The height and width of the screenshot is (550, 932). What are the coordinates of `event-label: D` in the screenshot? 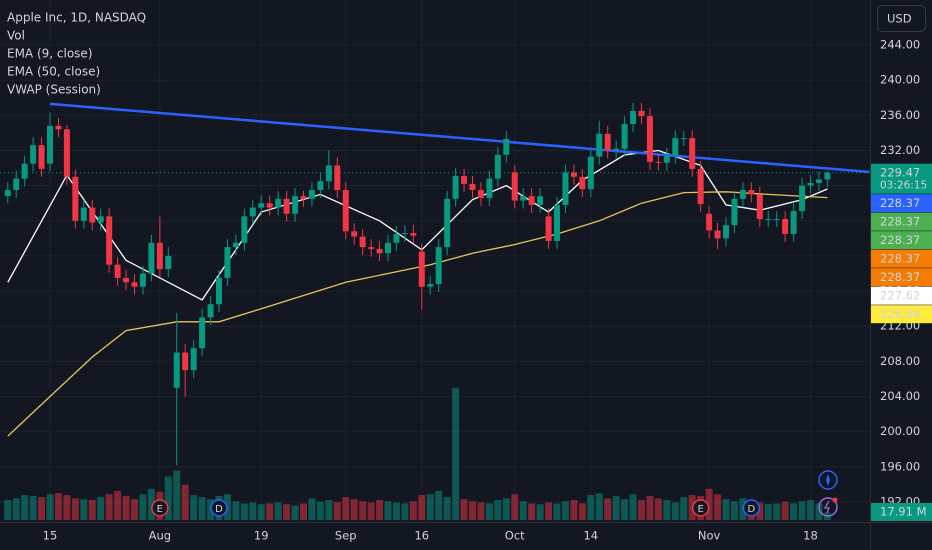 It's located at (751, 509).